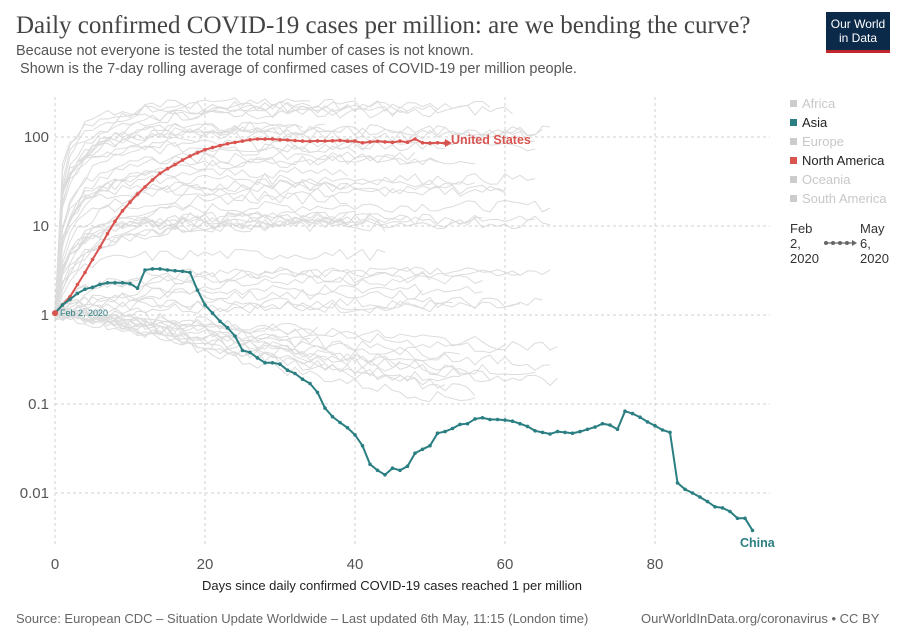 This screenshot has height=640, width=906. What do you see at coordinates (837, 160) in the screenshot?
I see `legend-item-north-america: North America` at bounding box center [837, 160].